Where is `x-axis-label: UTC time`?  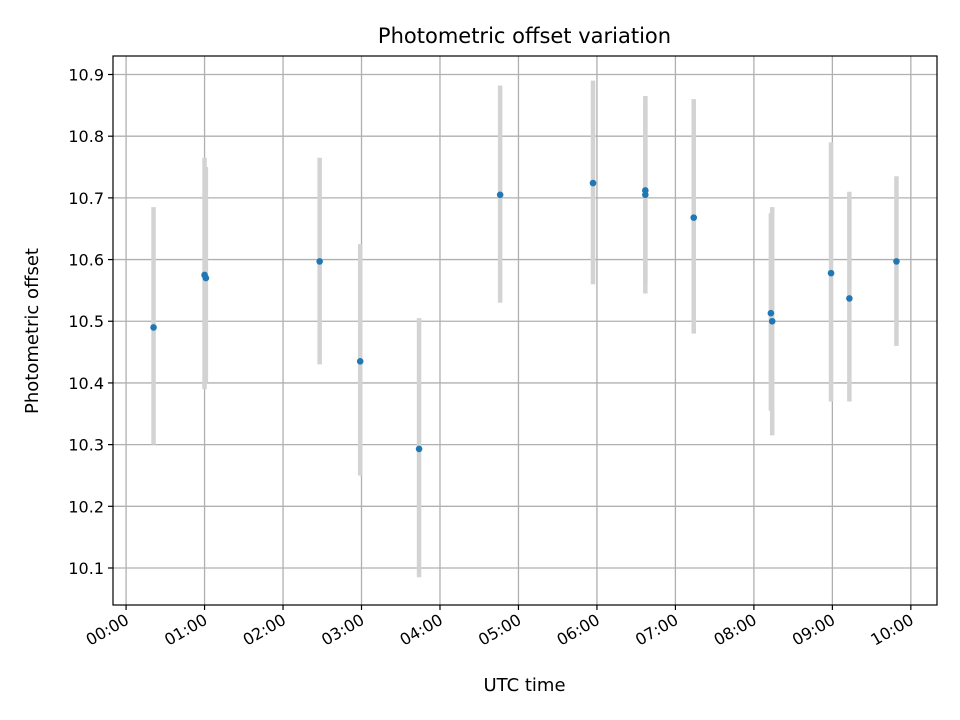 x-axis-label: UTC time is located at coordinates (524, 685).